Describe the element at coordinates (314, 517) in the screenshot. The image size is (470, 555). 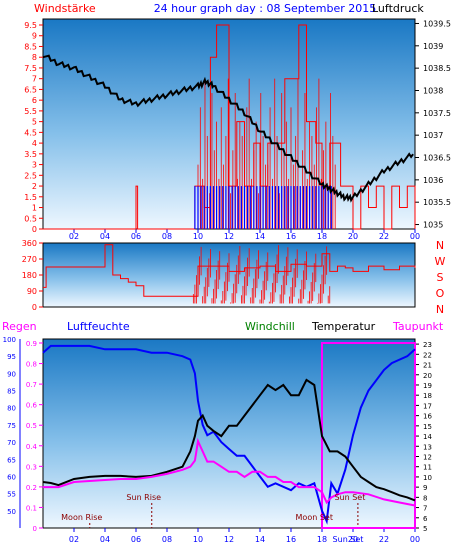
I see `astro-label: Moon Set` at that location.